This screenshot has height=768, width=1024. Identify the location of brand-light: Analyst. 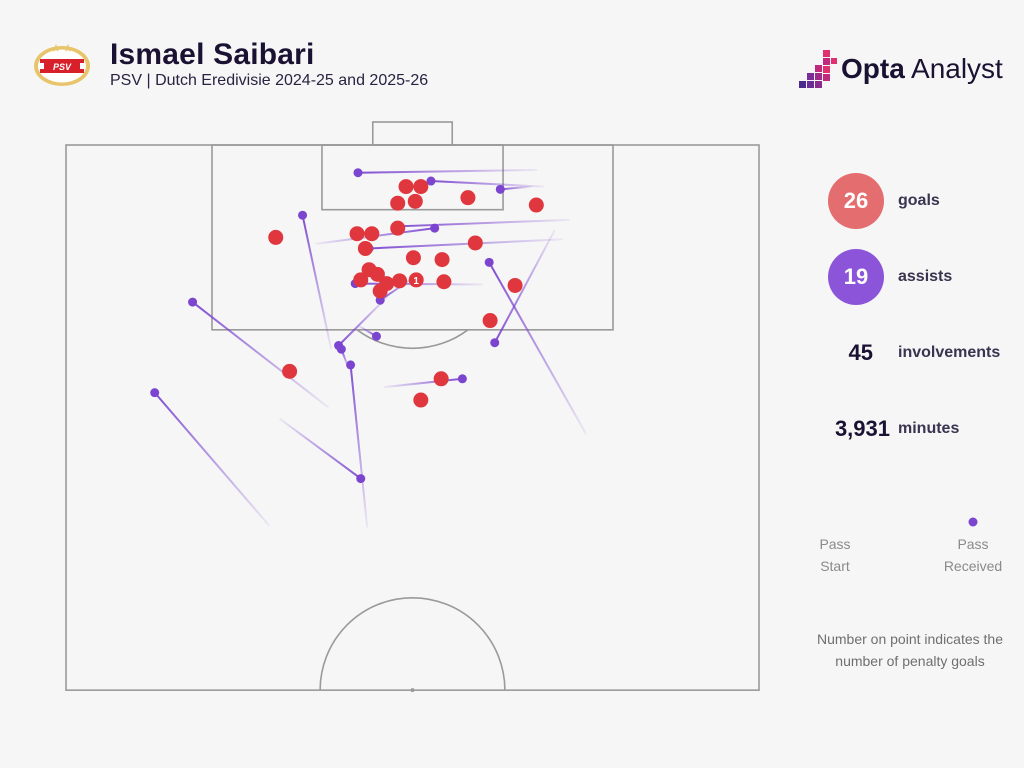
(953, 68).